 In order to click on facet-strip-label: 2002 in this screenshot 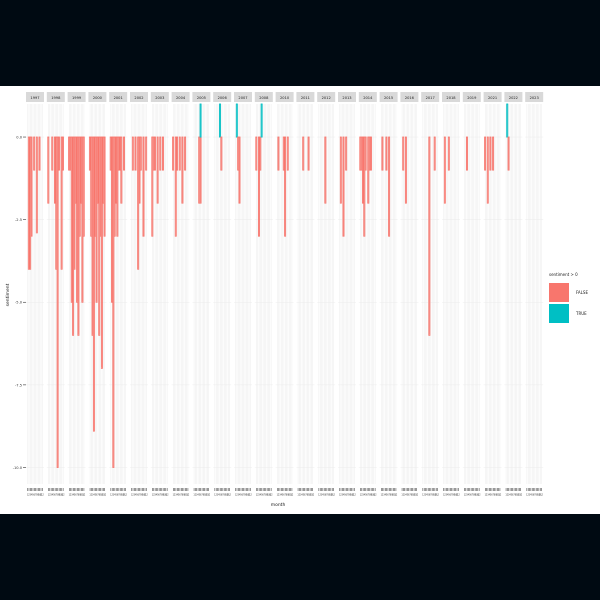, I will do `click(138, 98)`.